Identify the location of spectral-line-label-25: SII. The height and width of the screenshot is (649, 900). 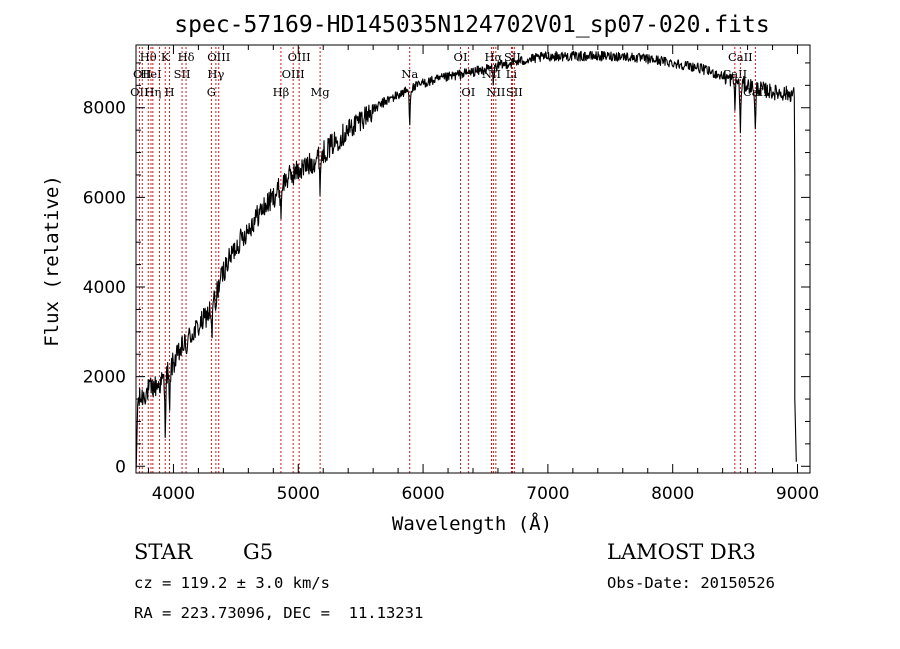
(514, 92).